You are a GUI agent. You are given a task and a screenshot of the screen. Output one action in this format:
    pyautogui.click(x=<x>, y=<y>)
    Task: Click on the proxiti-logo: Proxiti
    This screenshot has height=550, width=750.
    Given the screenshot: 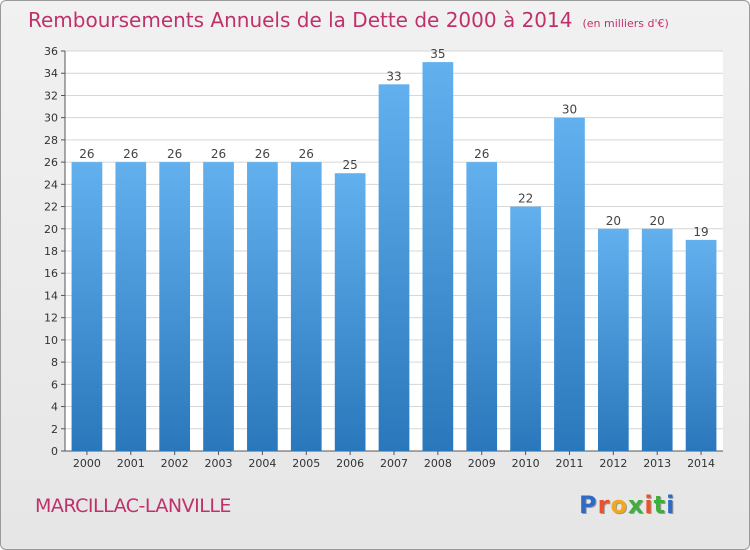 What is the action you would take?
    pyautogui.click(x=627, y=505)
    